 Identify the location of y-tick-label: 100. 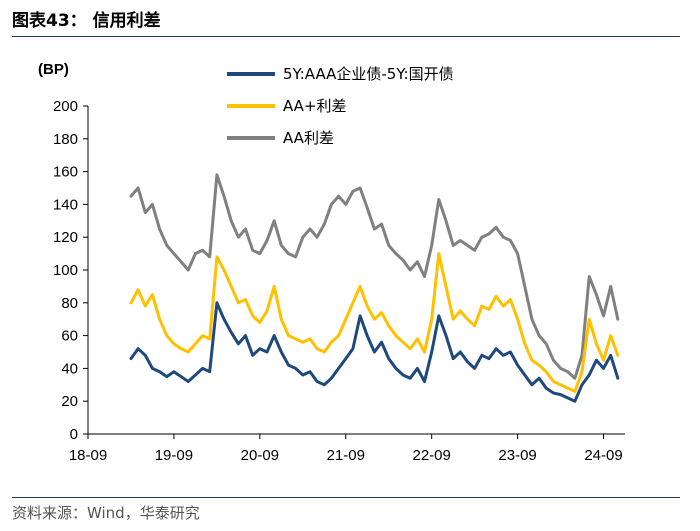
(65, 270).